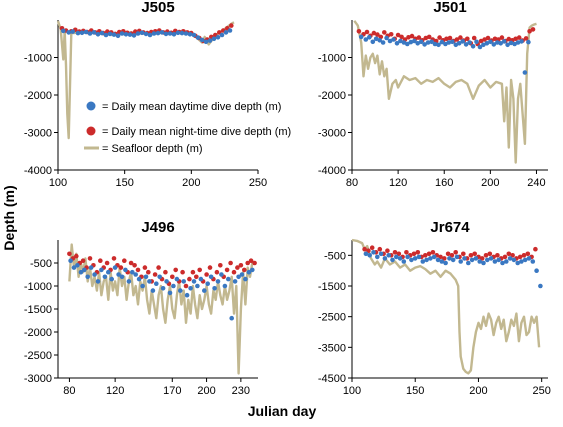 This screenshot has height=427, width=563. Describe the element at coordinates (38, 379) in the screenshot. I see `y-tick-label: -3000` at that location.